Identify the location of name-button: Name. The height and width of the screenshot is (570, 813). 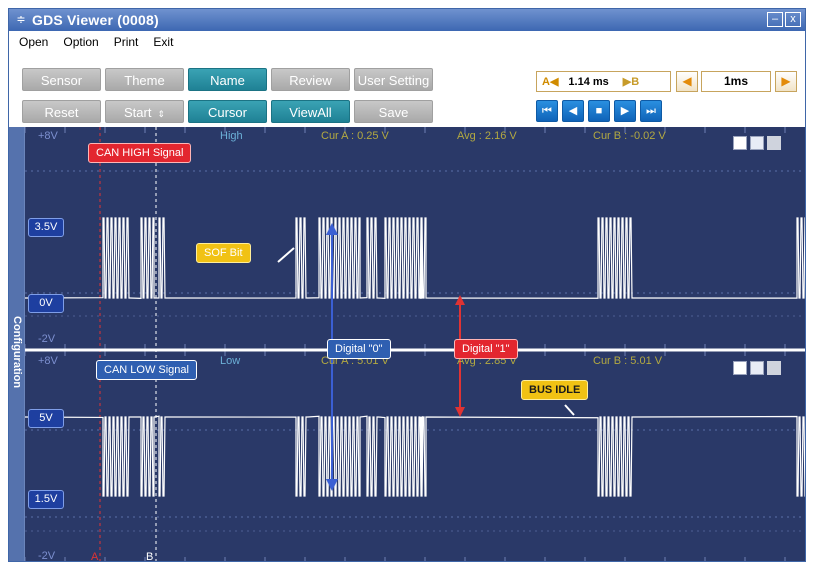
(227, 79).